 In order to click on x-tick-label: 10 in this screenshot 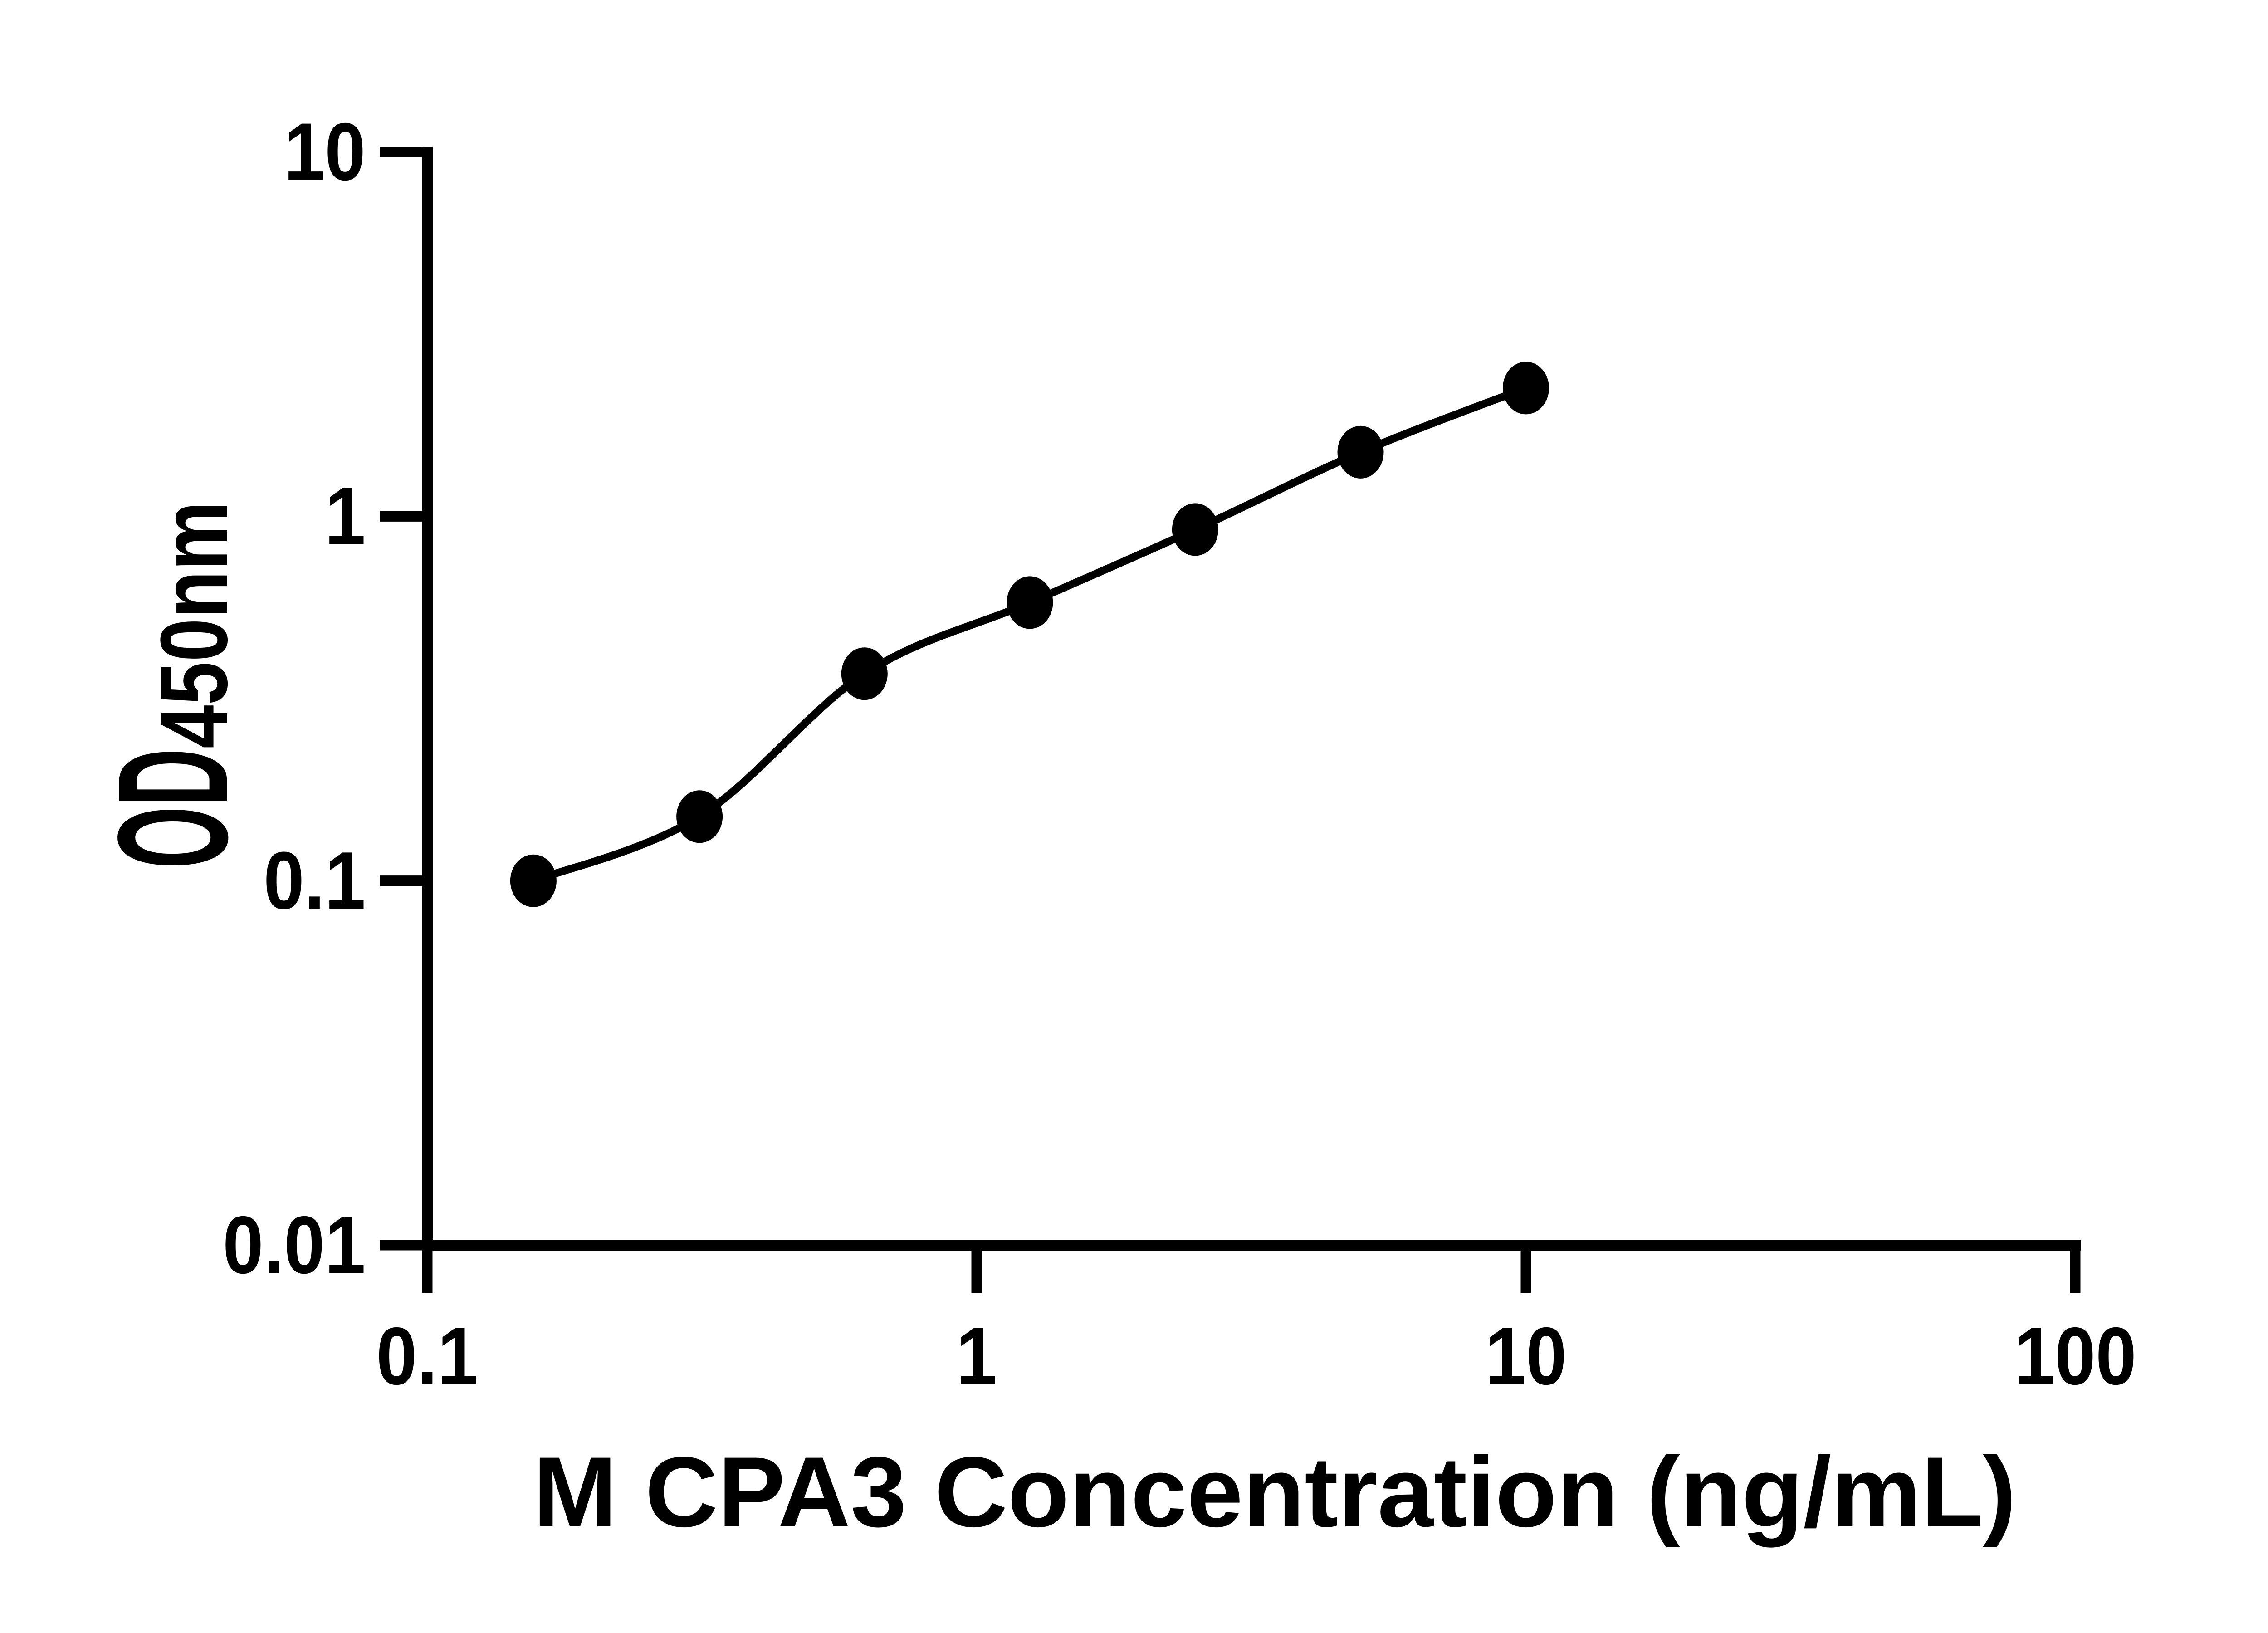, I will do `click(1526, 1356)`.